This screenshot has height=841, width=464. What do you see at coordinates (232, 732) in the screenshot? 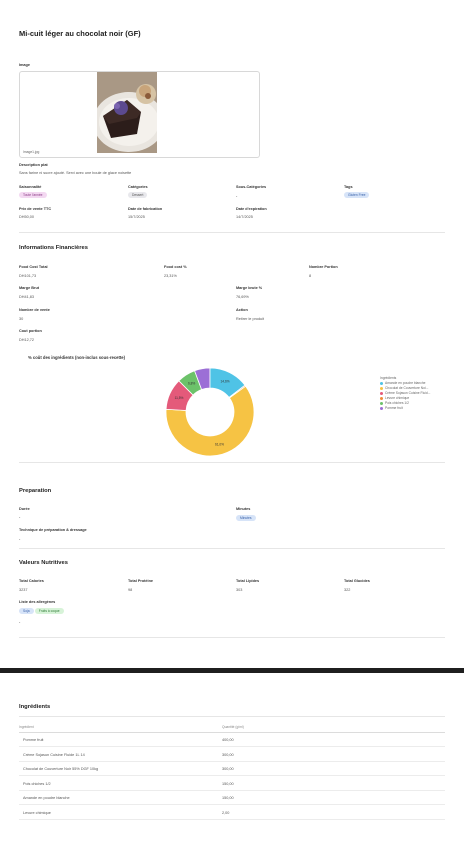
I see `table-header-divider` at bounding box center [232, 732].